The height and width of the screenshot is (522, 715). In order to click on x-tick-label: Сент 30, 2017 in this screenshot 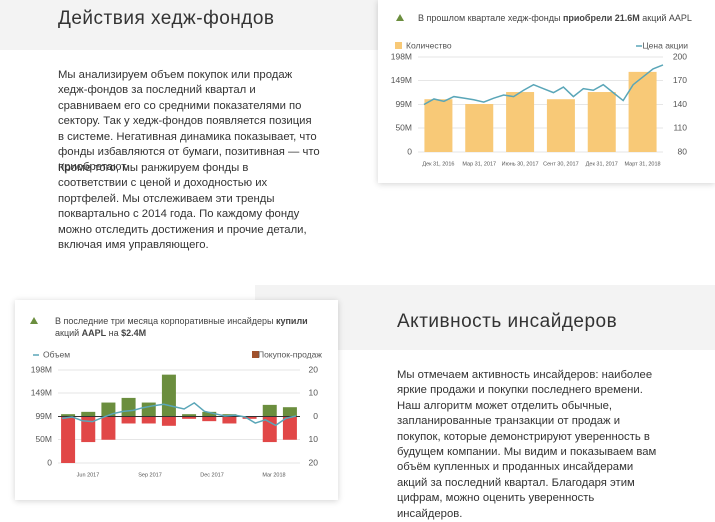, I will do `click(561, 164)`.